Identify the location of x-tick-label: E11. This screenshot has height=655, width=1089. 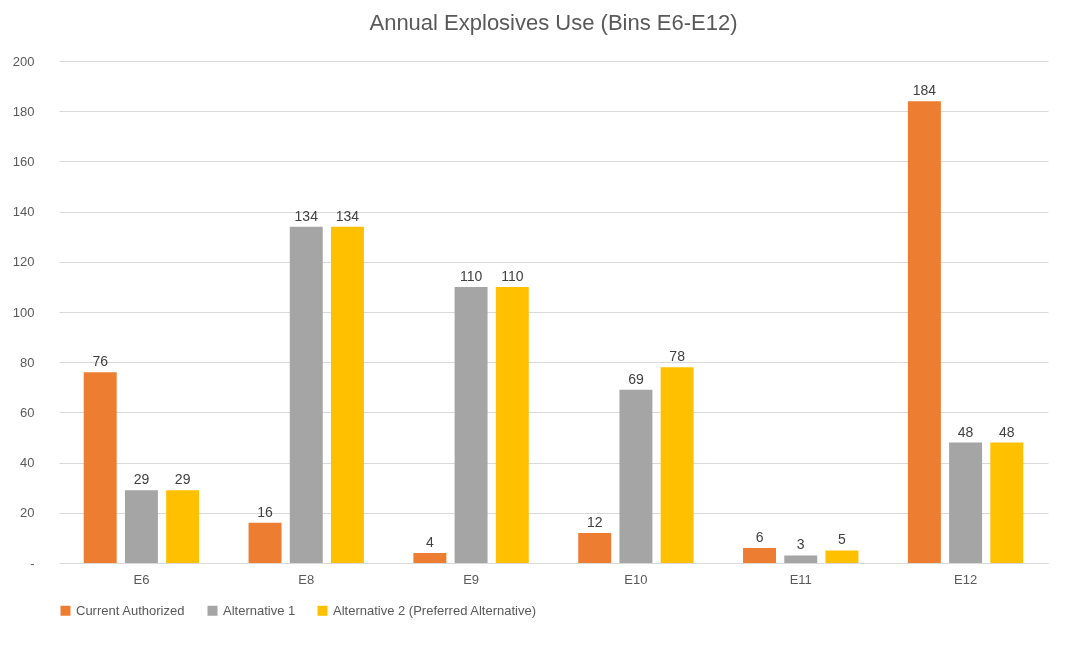
(800, 579).